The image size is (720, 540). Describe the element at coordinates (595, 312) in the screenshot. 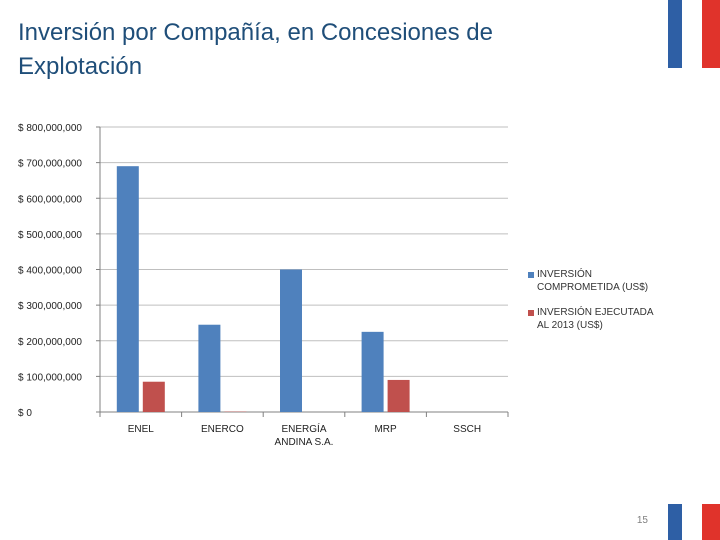

I see `legend-label-ejecutada-line1: INVERSIÓN EJECUTADA` at that location.